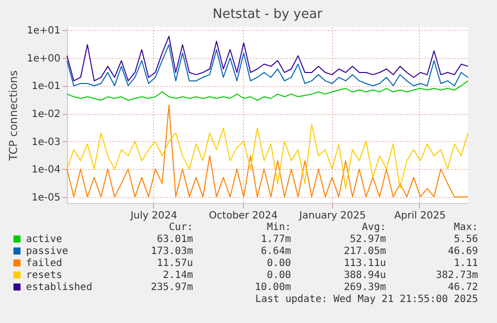 This screenshot has width=497, height=323. I want to click on legend-label: failed, so click(44, 263).